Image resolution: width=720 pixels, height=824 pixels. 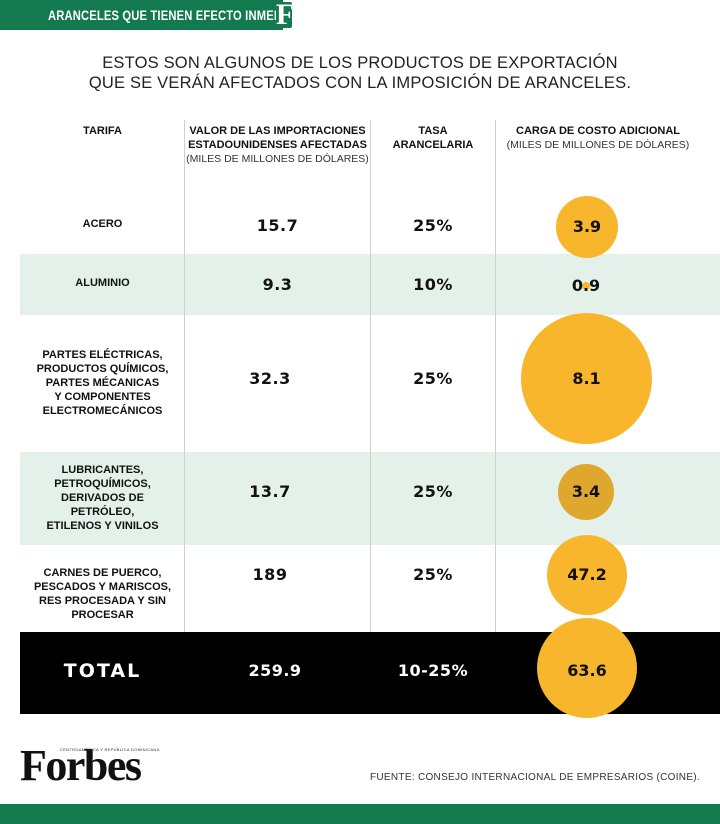 I want to click on header-tarifa: TARIFA, so click(x=102, y=131).